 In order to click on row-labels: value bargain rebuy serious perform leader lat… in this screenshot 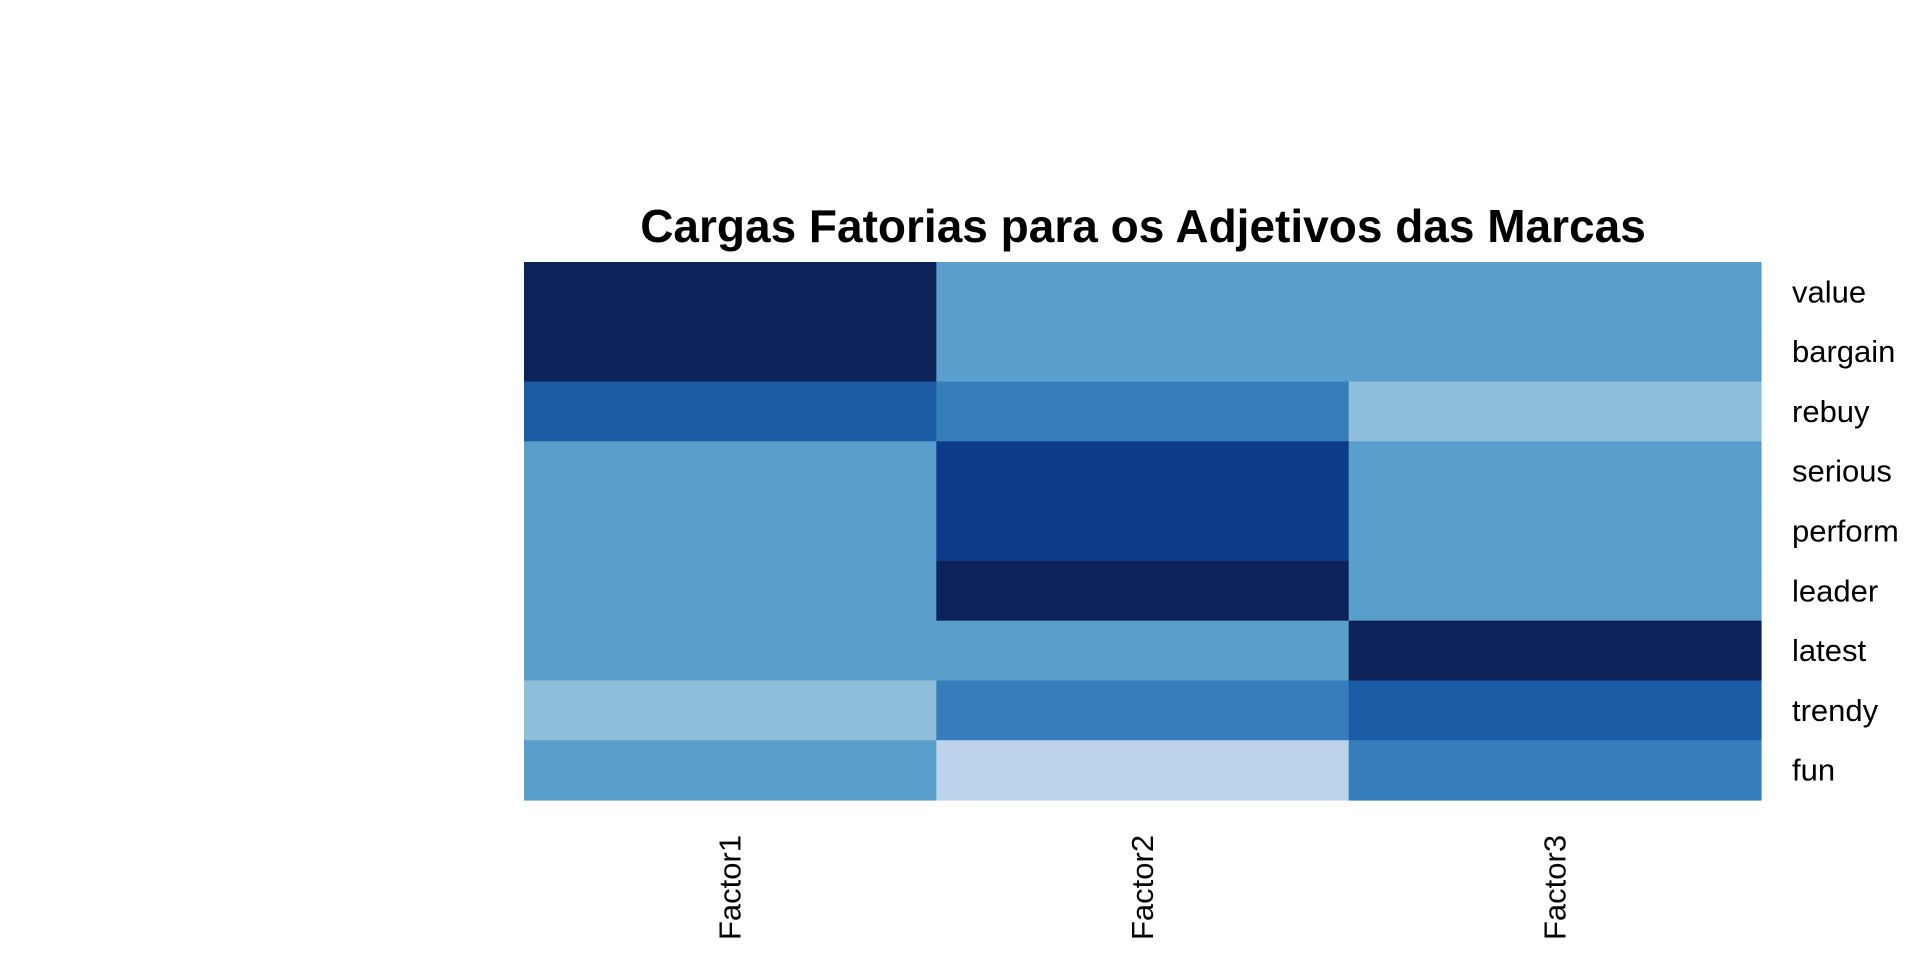, I will do `click(1845, 530)`.